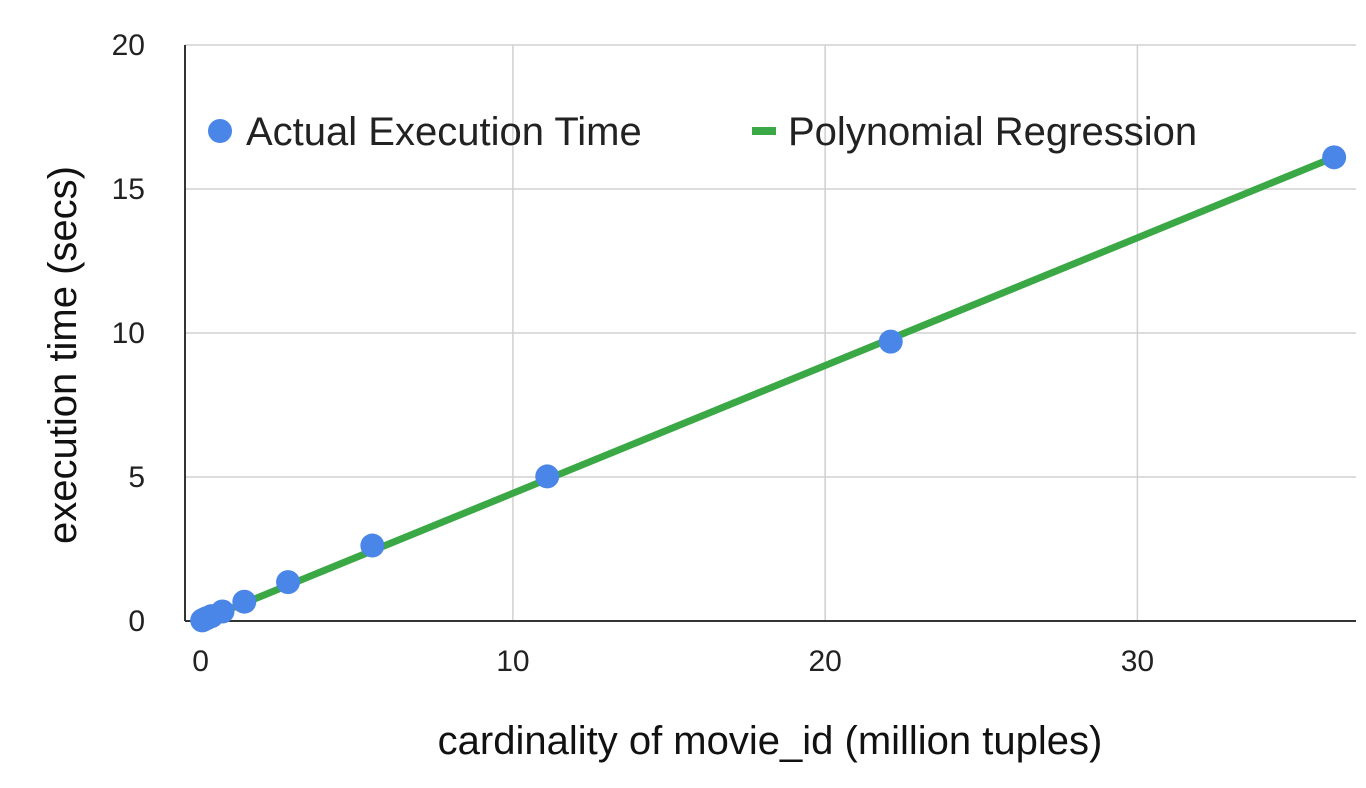 This screenshot has height=788, width=1366. What do you see at coordinates (136, 621) in the screenshot?
I see `y-tick-label-0: 0` at bounding box center [136, 621].